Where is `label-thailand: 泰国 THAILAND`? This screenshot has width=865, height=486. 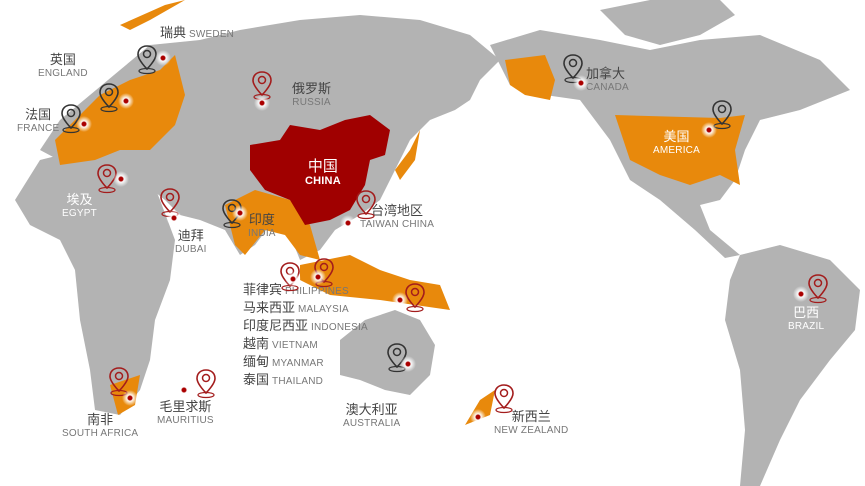 label-thailand: 泰国 THAILAND is located at coordinates (283, 379).